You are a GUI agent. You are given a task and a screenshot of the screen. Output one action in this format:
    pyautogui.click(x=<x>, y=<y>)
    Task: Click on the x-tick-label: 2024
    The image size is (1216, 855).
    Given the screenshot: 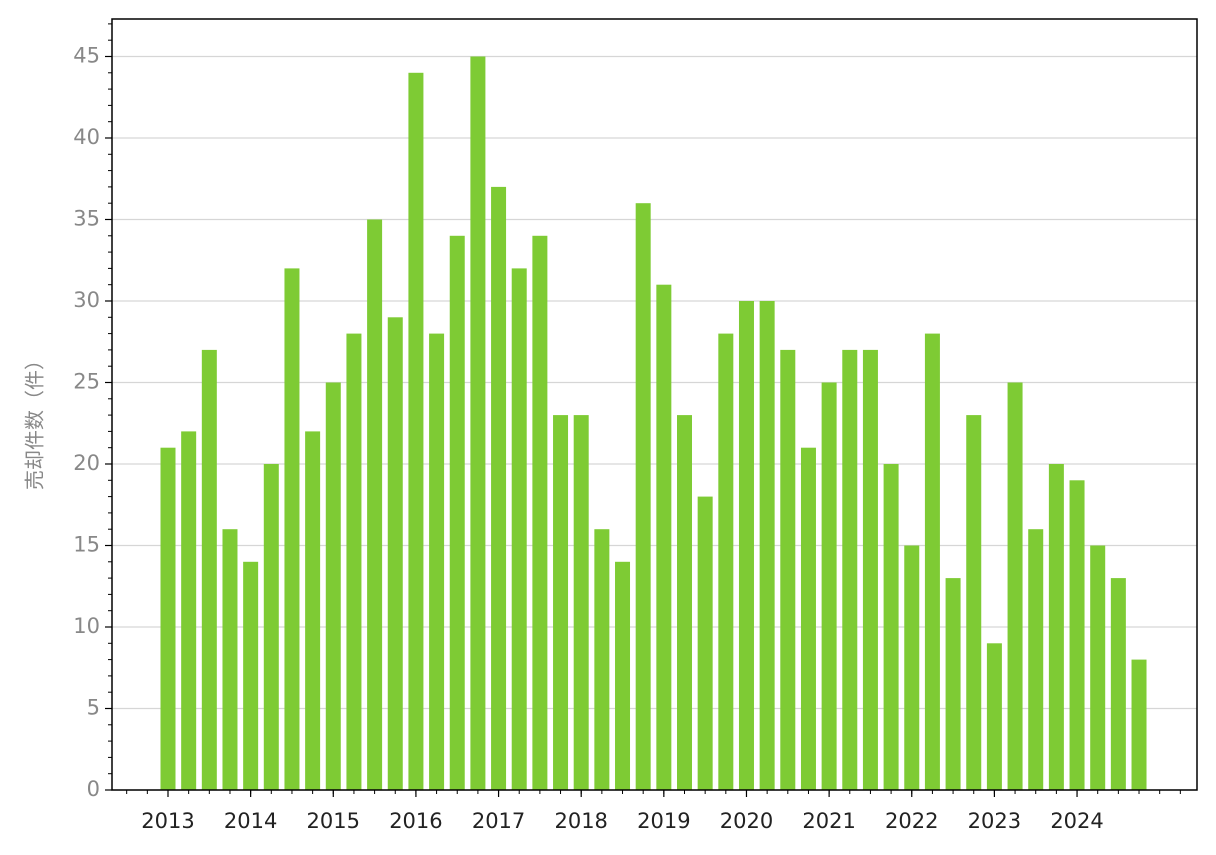 What is the action you would take?
    pyautogui.click(x=1076, y=821)
    